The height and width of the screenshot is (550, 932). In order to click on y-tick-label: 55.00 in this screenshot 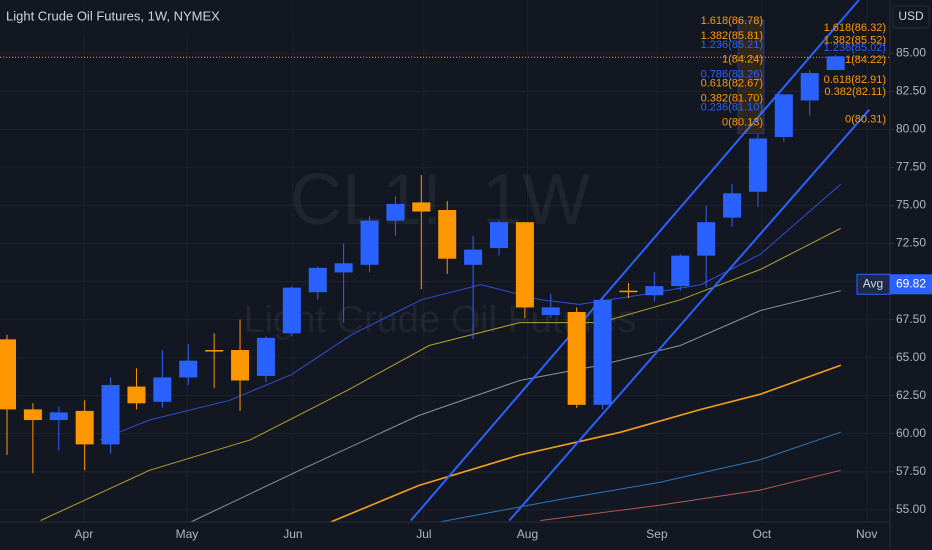, I will do `click(911, 509)`.